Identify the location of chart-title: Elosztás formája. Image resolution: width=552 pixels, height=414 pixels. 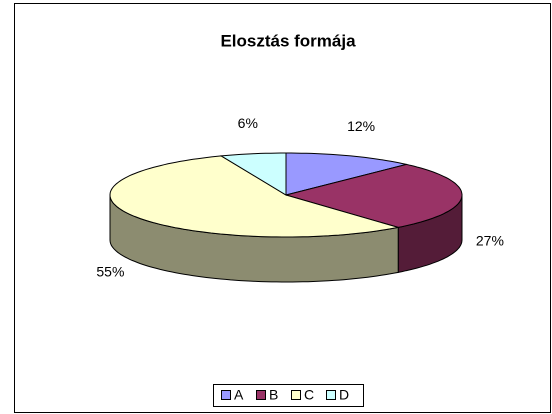
(288, 40).